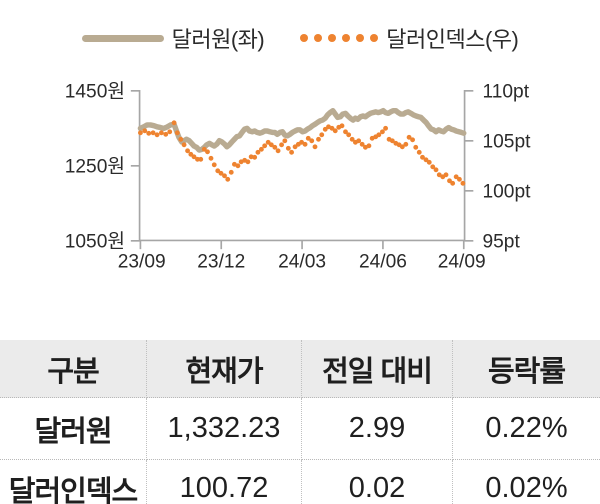  What do you see at coordinates (507, 142) in the screenshot?
I see `right-tick-label: 105pt` at bounding box center [507, 142].